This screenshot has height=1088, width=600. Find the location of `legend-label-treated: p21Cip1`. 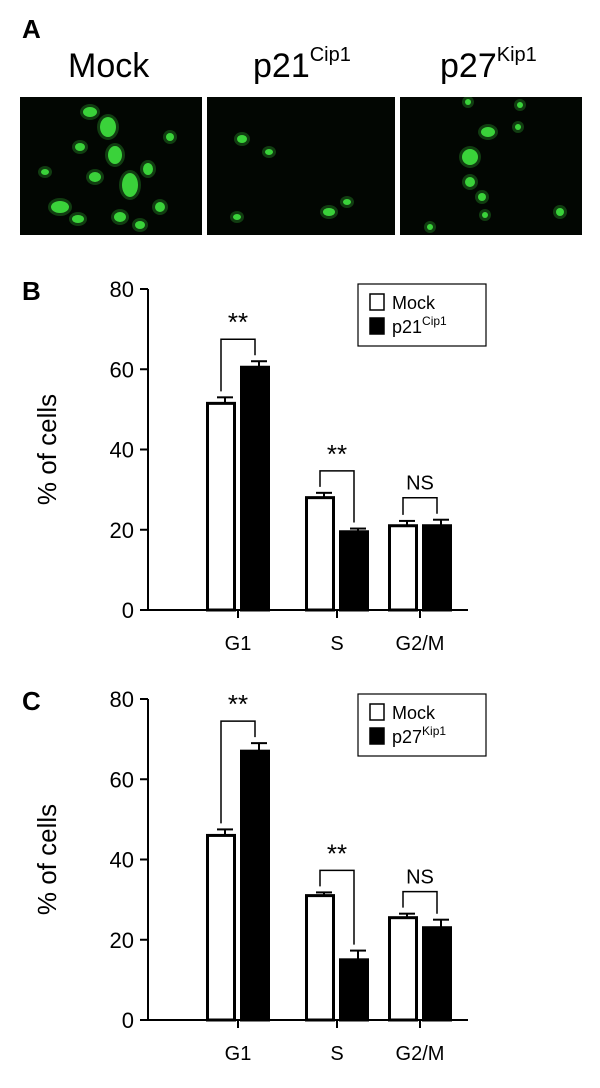

legend-label-treated: p21Cip1 is located at coordinates (419, 325).